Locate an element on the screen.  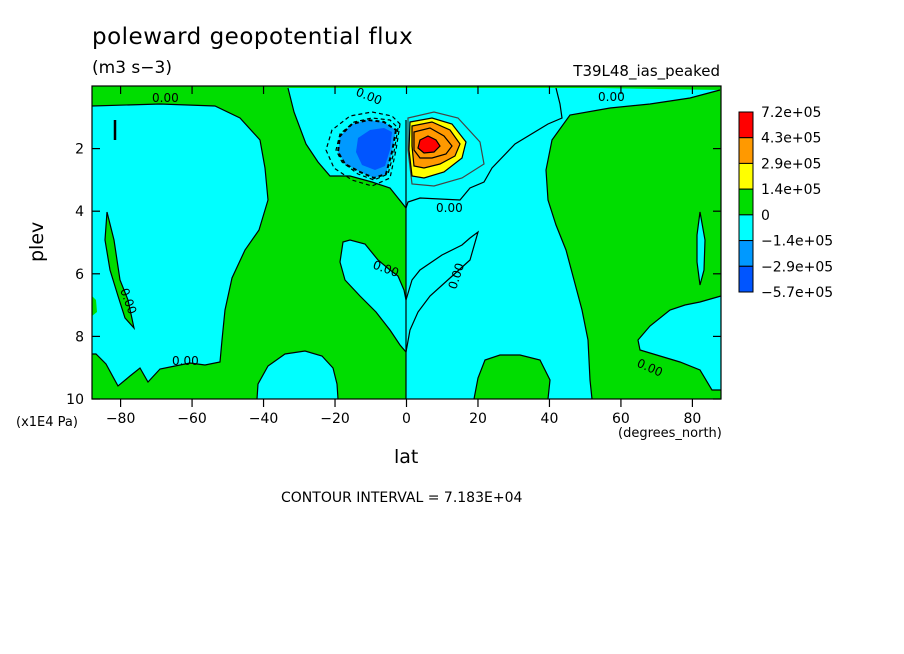
x-tick-label-3: −20 is located at coordinates (335, 419).